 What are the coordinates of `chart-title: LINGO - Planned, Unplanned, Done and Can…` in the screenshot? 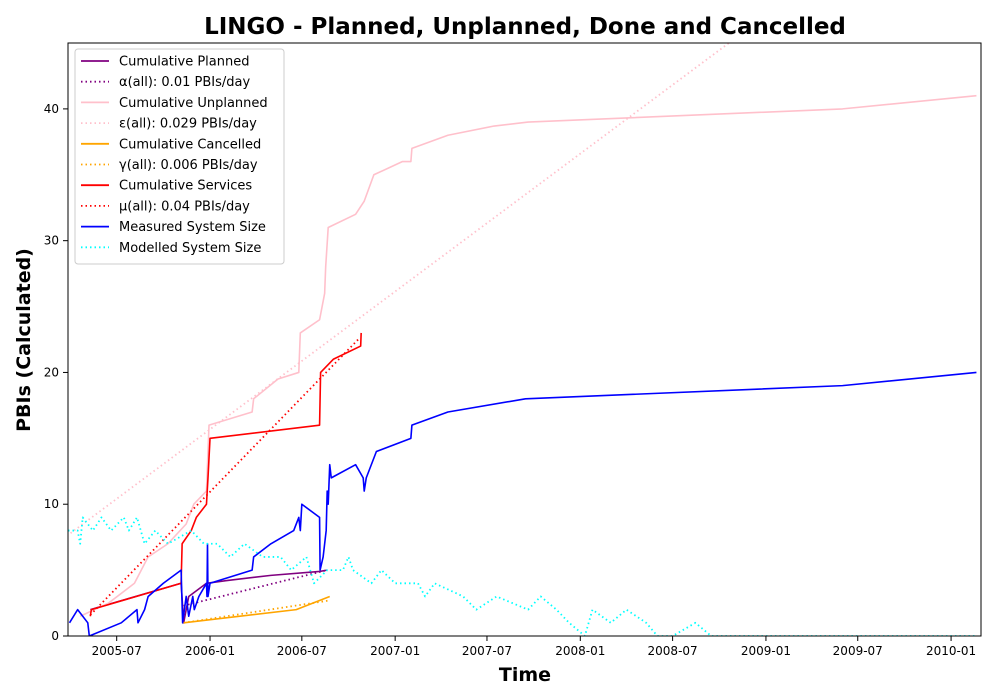 It's located at (525, 27).